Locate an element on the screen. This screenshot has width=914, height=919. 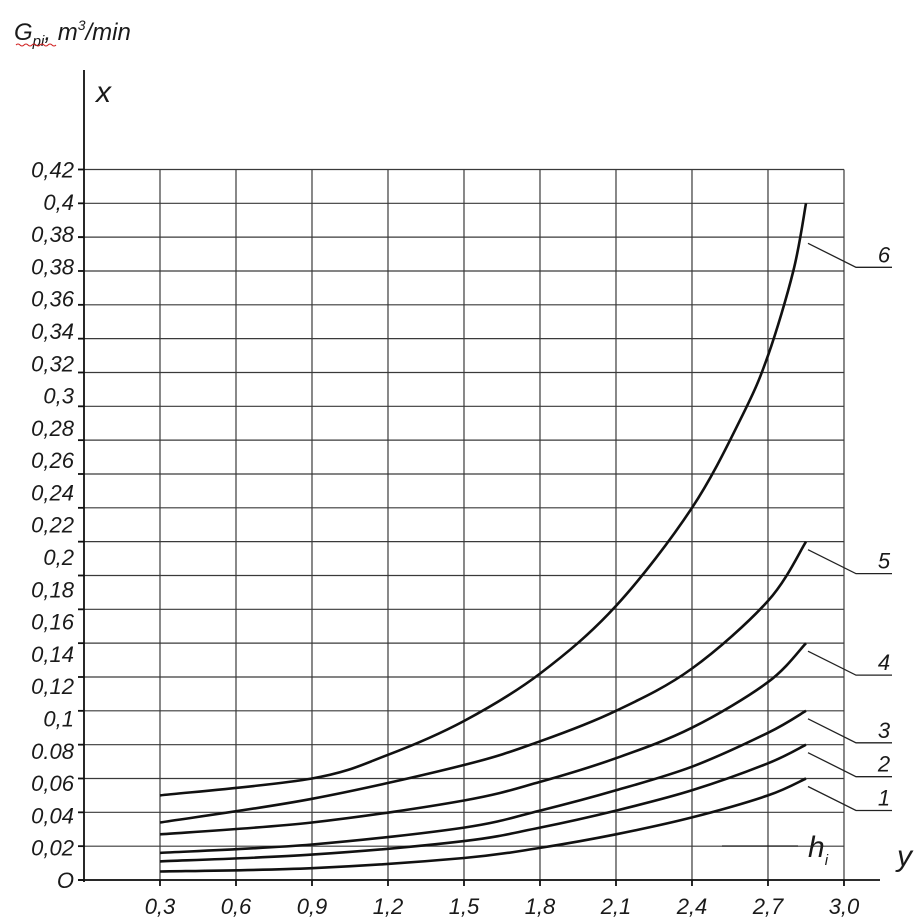
y-tick-label: 0,18 is located at coordinates (53, 589).